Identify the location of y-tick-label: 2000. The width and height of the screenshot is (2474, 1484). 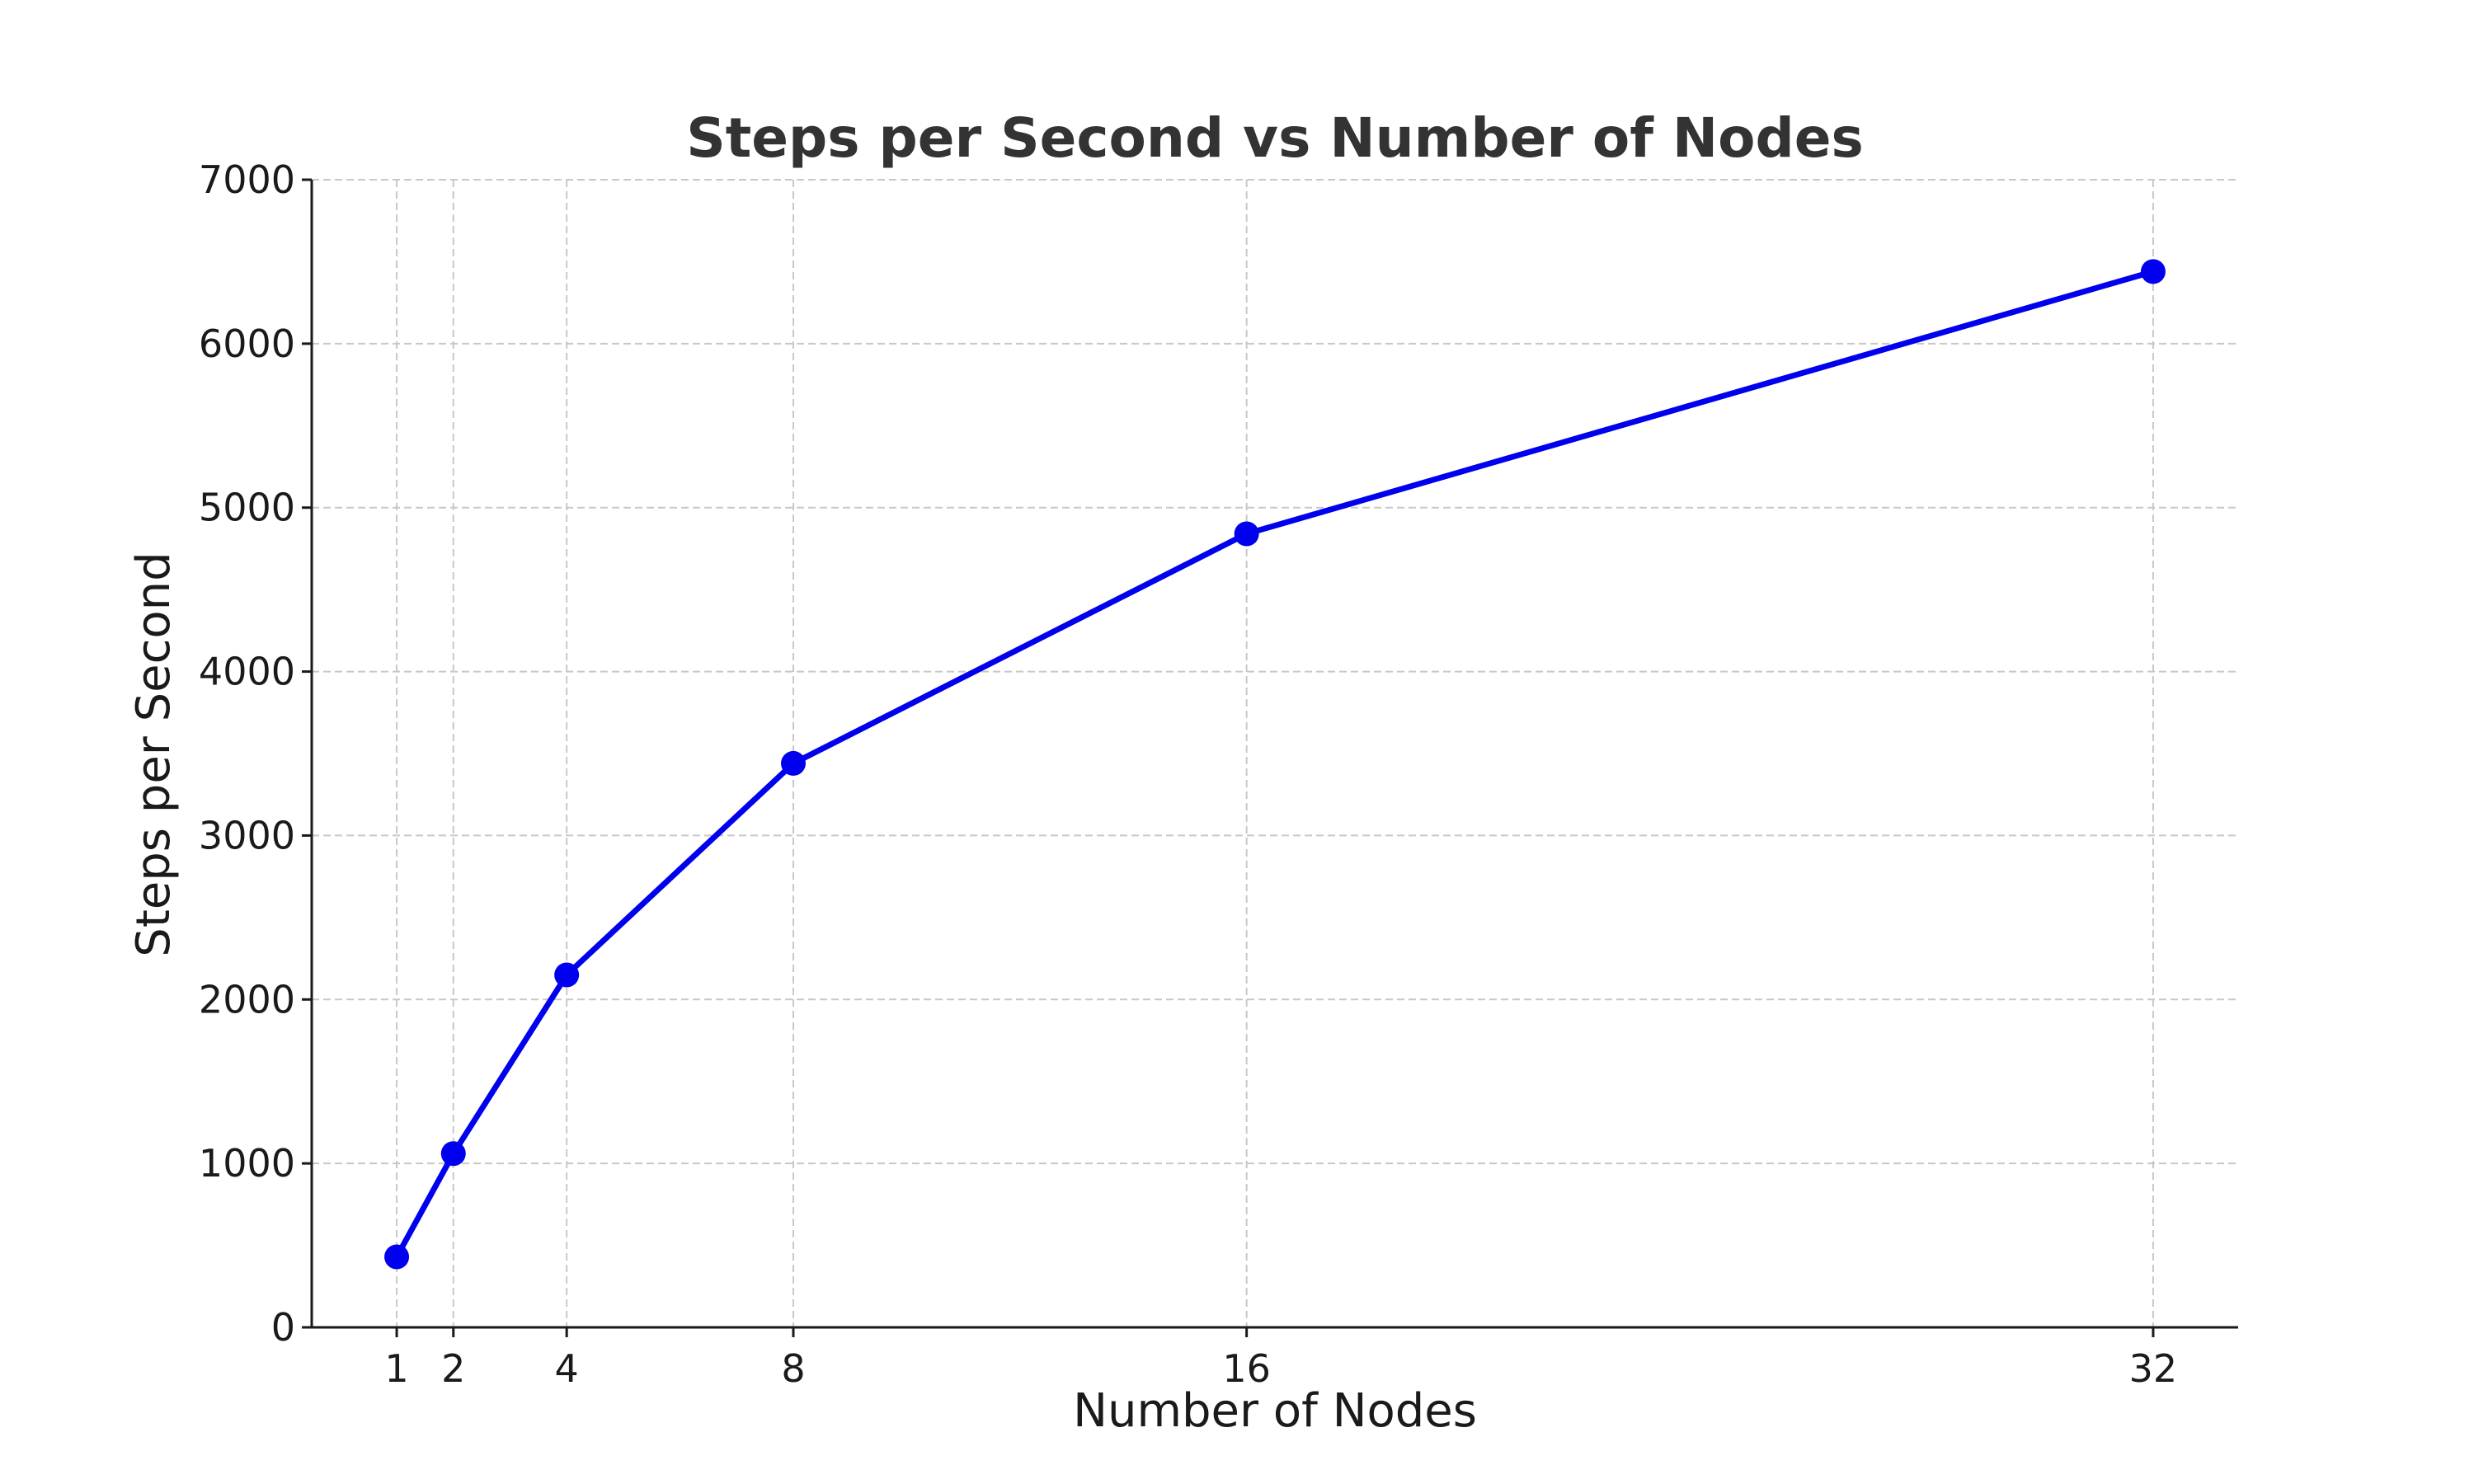
(247, 999).